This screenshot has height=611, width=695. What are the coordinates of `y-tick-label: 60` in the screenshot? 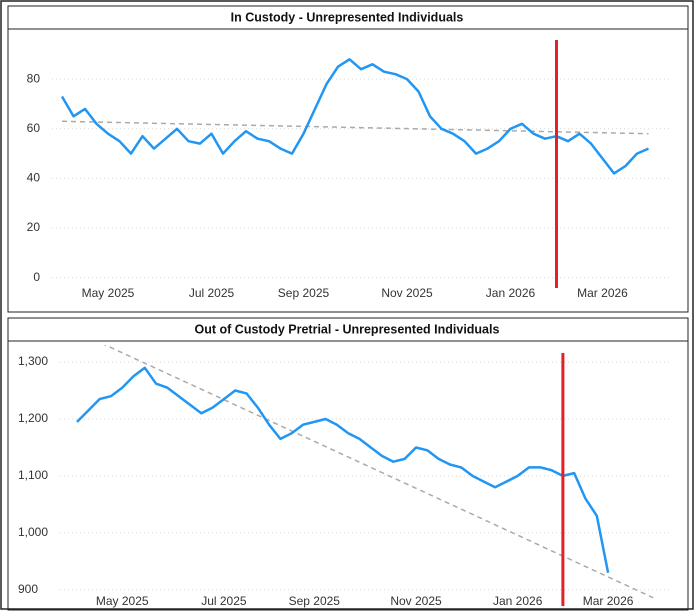 It's located at (34, 128).